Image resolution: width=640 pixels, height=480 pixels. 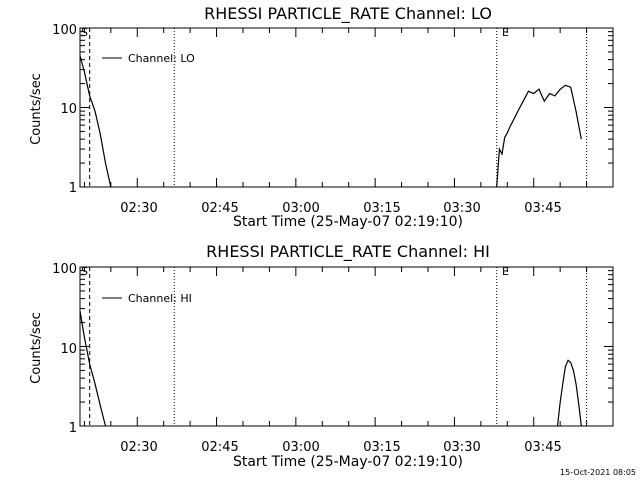 What do you see at coordinates (138, 447) in the screenshot?
I see `panel-hi-xtick-label: 02:30` at bounding box center [138, 447].